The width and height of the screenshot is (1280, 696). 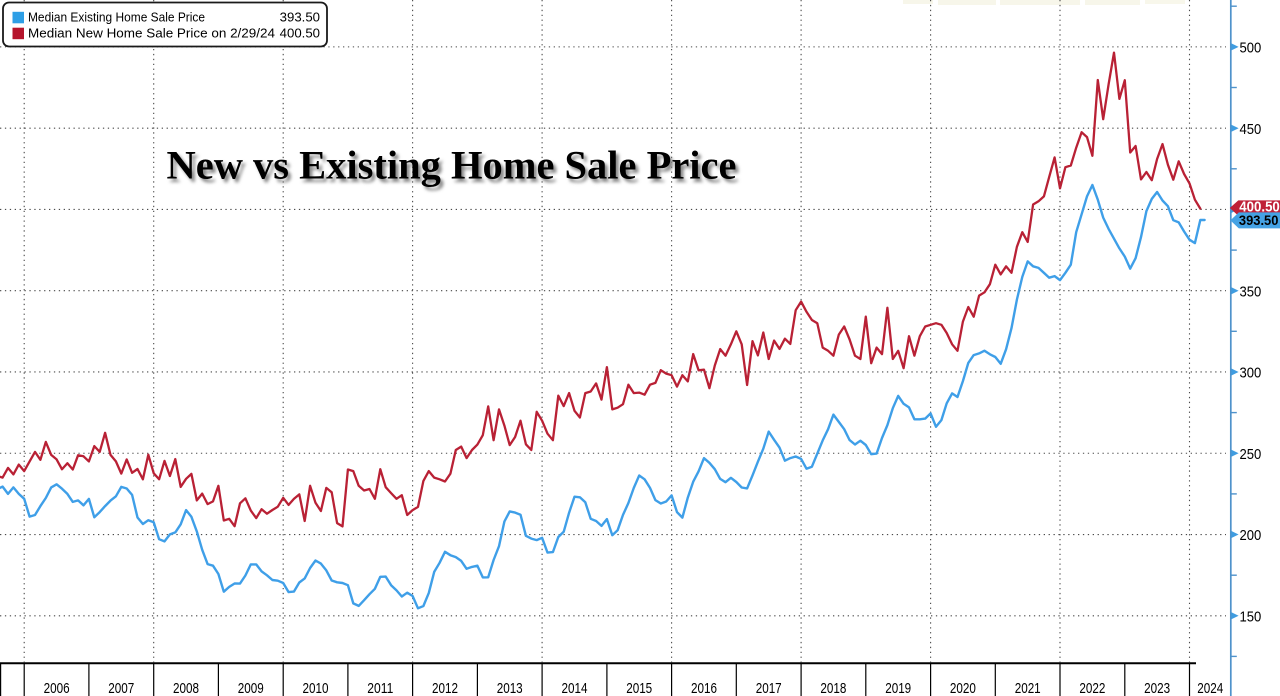 I want to click on svg-text: 2018, so click(x=833, y=688).